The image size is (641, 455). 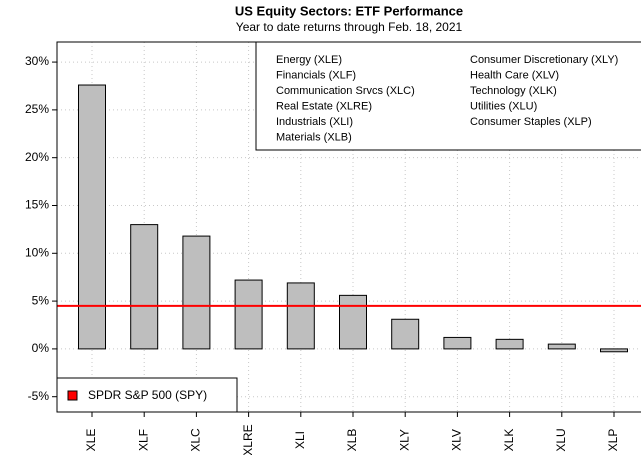 I want to click on y-tick-label: 10%, so click(x=37, y=252).